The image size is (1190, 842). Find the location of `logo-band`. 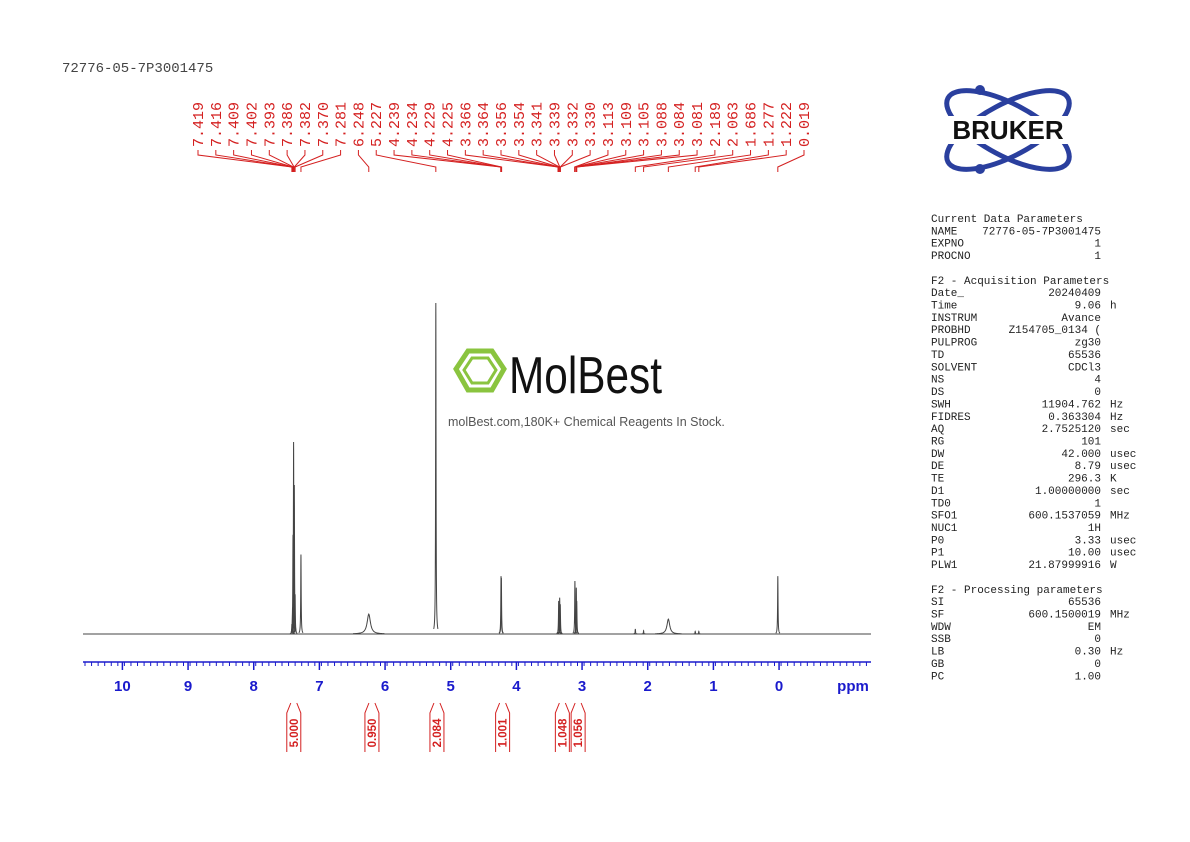

logo-band is located at coordinates (1008, 130).